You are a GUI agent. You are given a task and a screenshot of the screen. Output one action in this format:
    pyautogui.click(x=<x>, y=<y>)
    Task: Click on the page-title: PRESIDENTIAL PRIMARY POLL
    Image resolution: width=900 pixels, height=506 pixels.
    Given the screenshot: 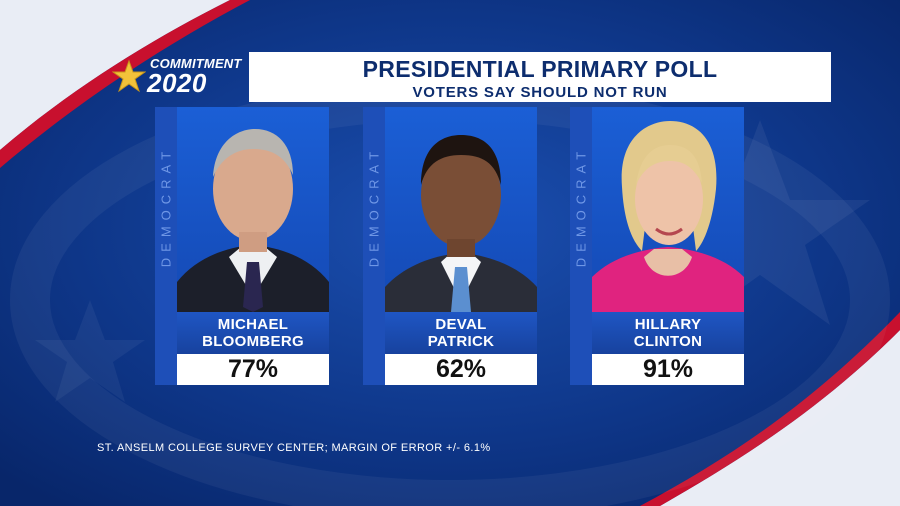 What is the action you would take?
    pyautogui.click(x=540, y=69)
    